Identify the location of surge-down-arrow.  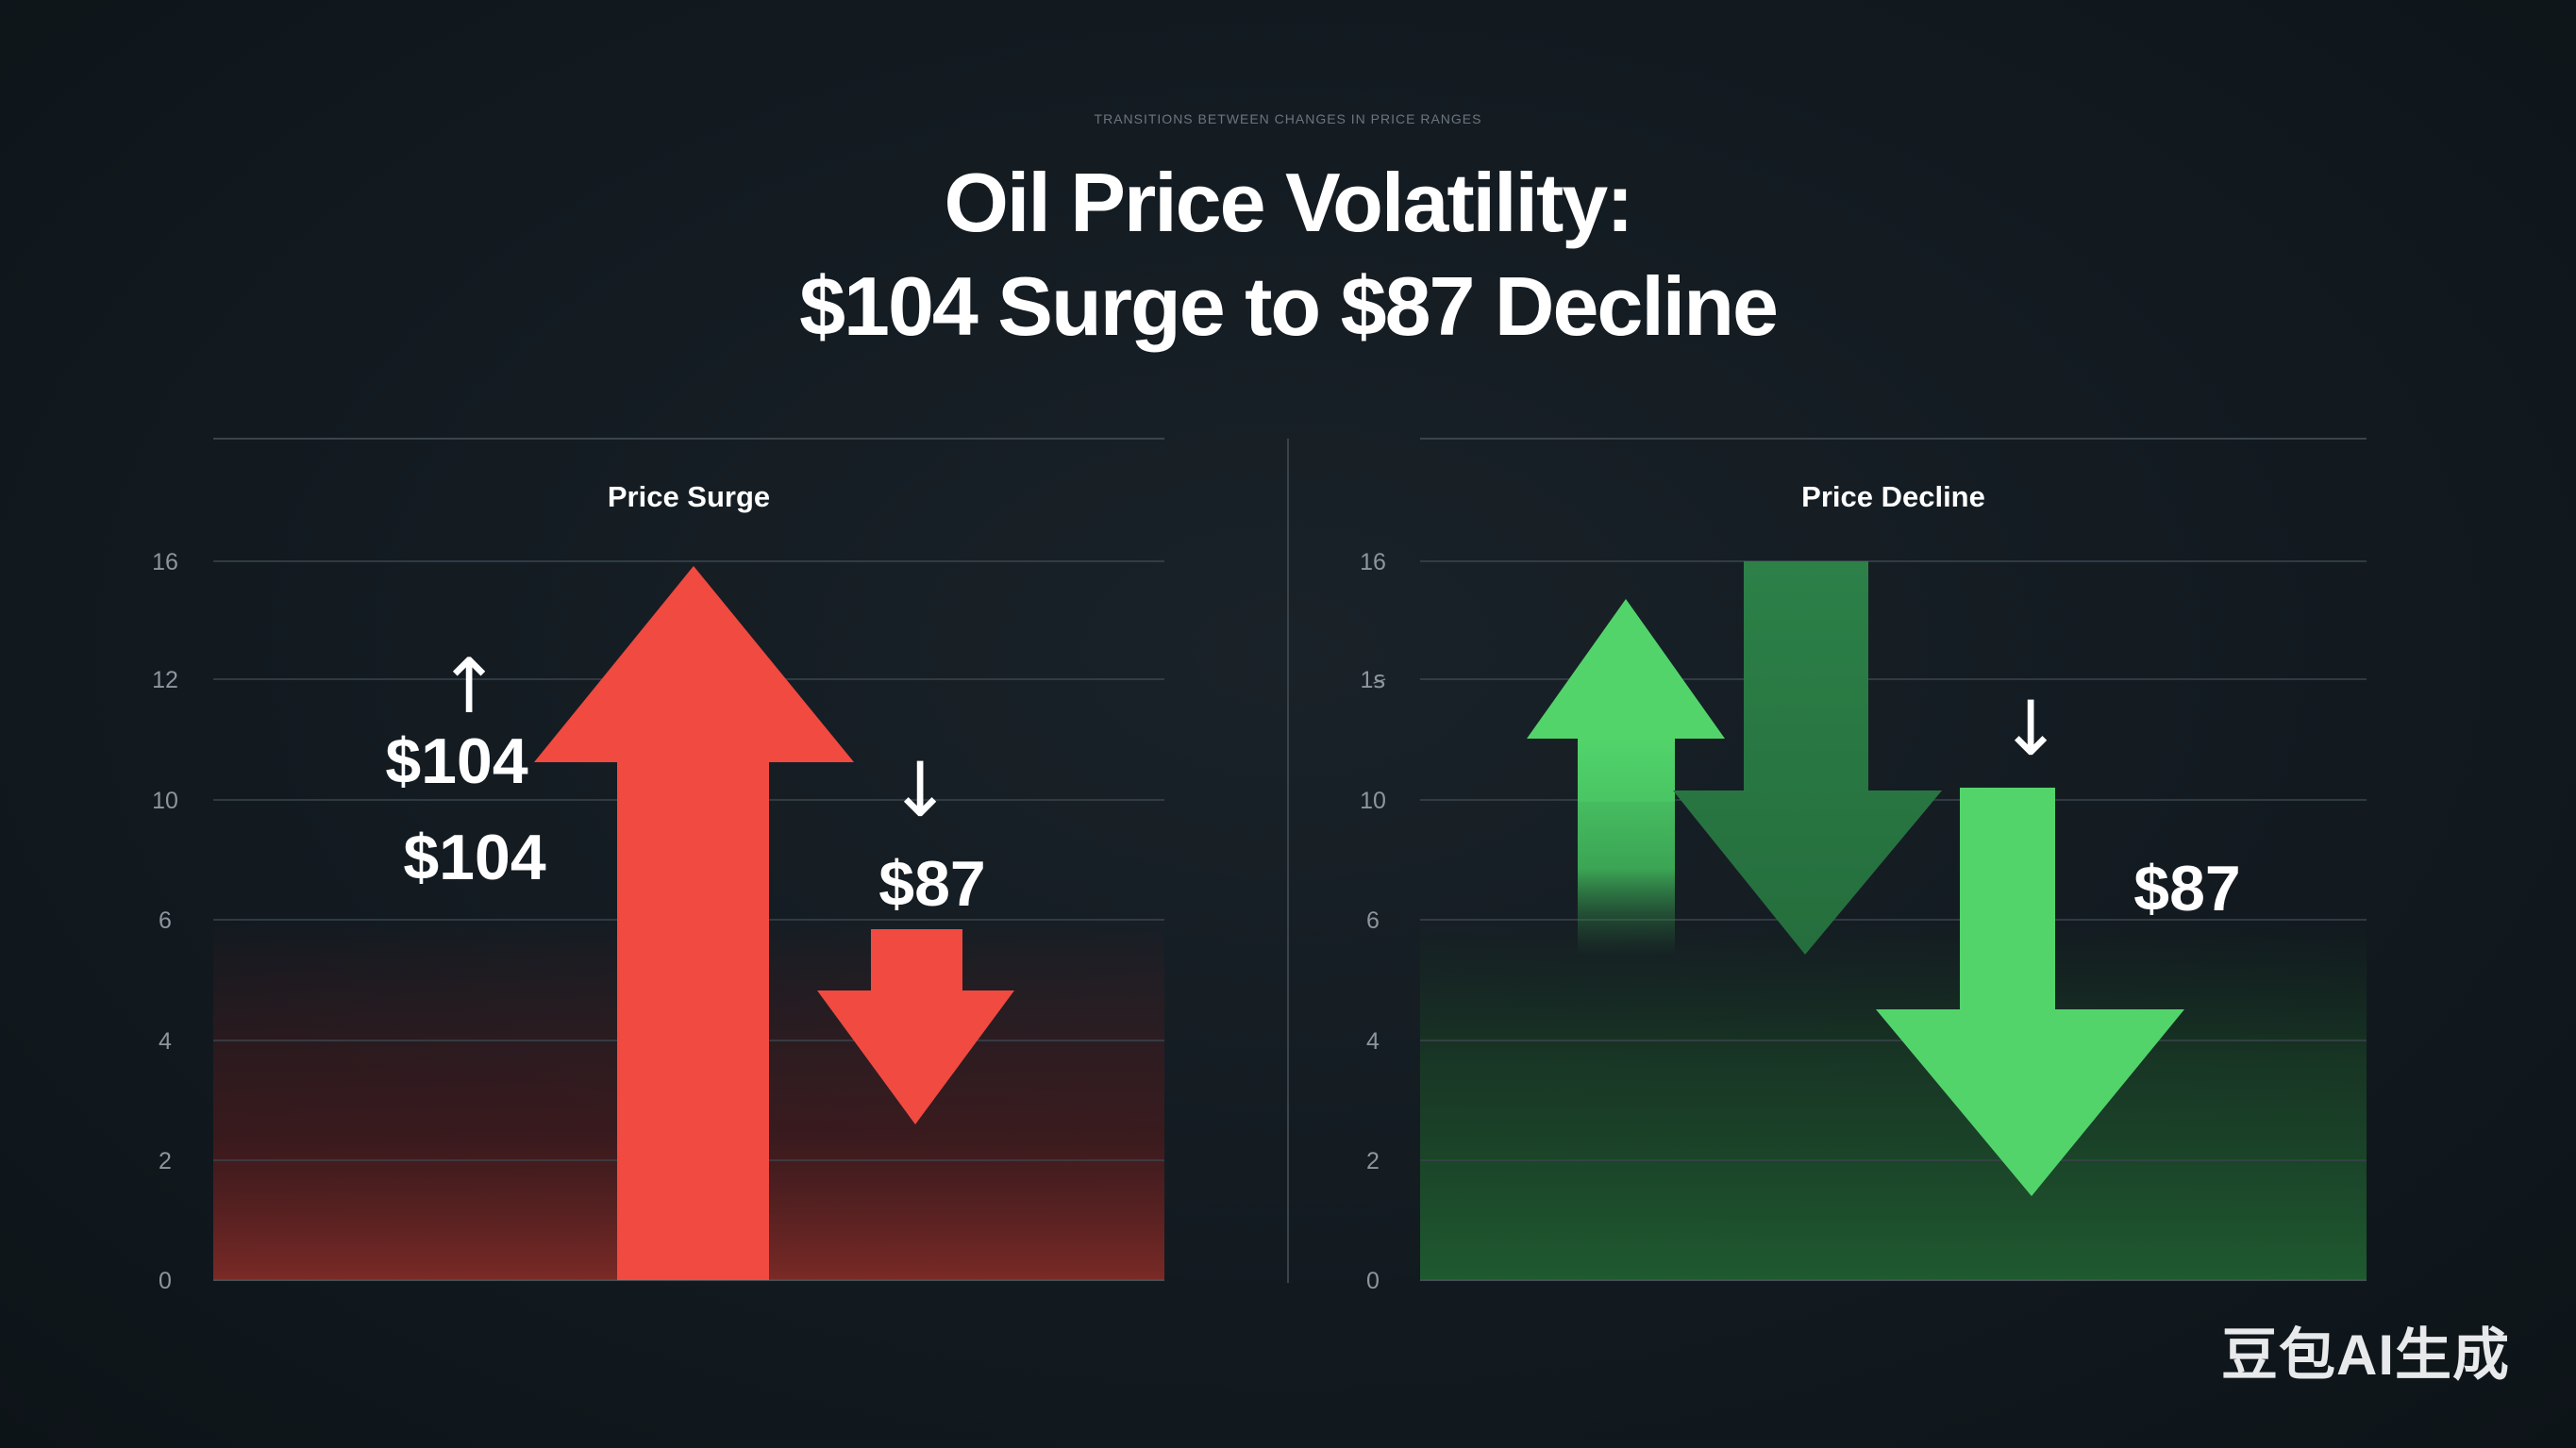
(915, 1026).